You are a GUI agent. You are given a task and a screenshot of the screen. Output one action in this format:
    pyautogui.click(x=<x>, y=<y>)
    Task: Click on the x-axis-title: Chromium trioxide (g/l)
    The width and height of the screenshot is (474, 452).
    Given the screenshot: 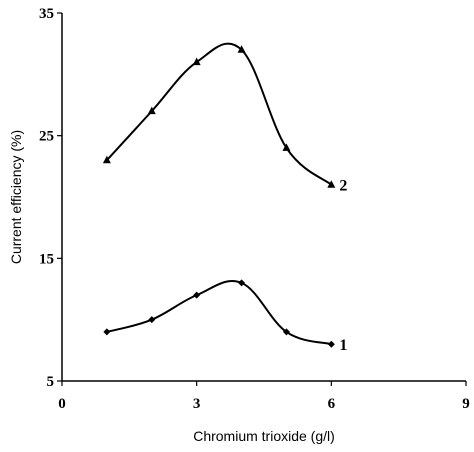 What is the action you would take?
    pyautogui.click(x=264, y=436)
    